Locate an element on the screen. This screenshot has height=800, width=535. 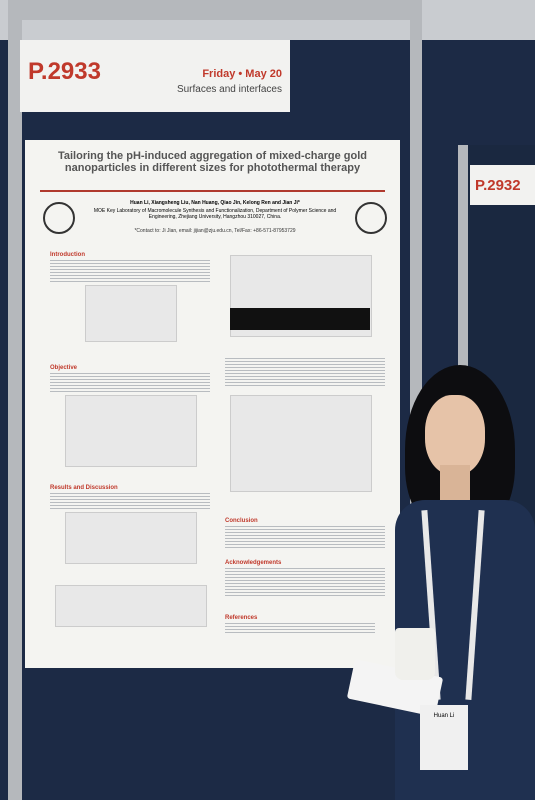
title-rule is located at coordinates (212, 191).